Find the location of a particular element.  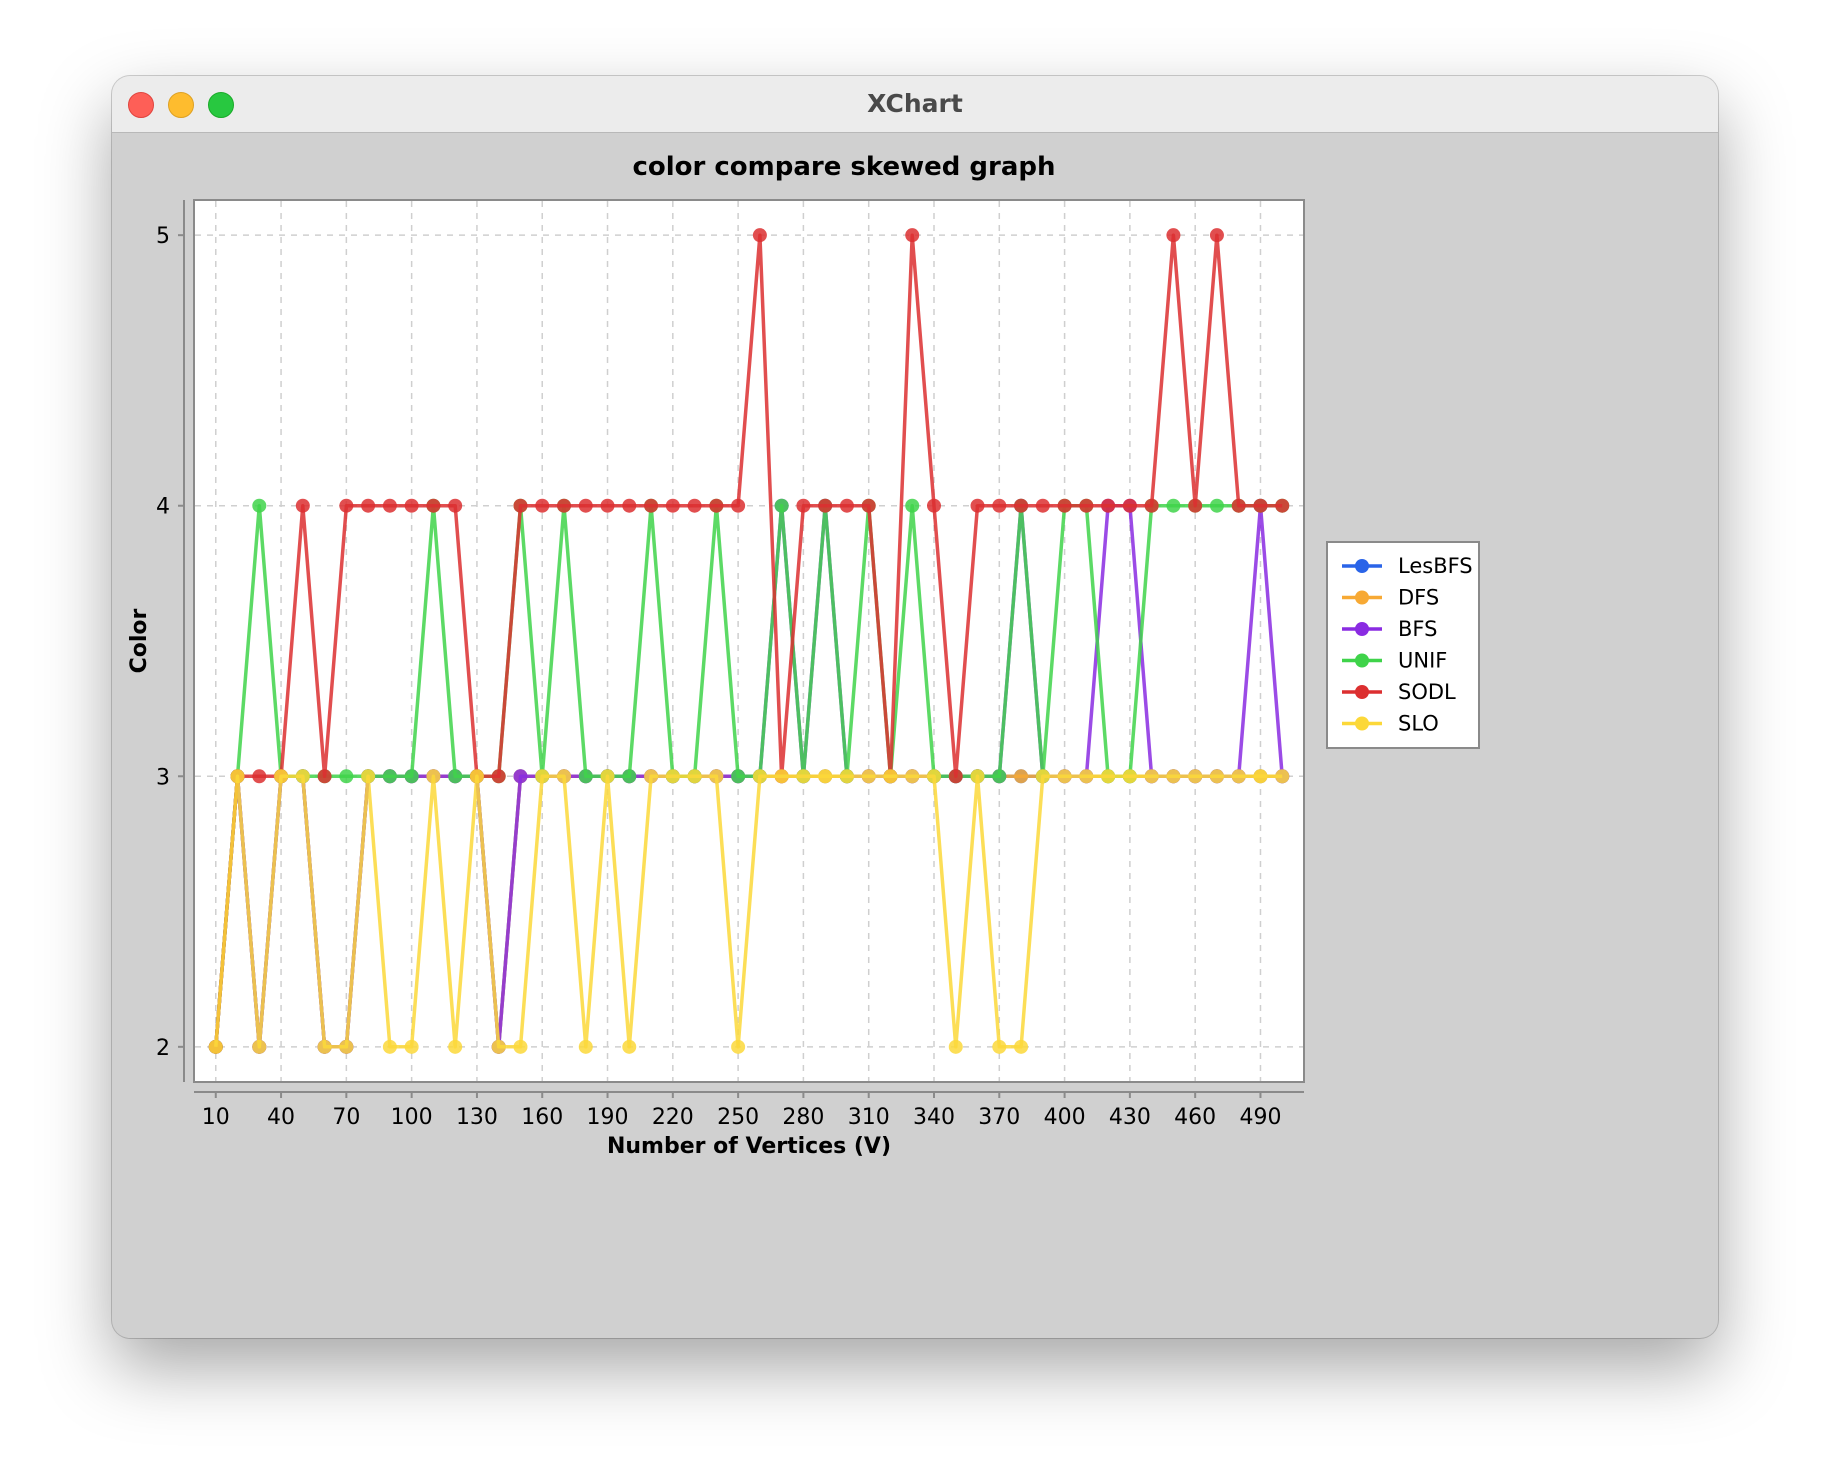

series-slo is located at coordinates (749, 911).